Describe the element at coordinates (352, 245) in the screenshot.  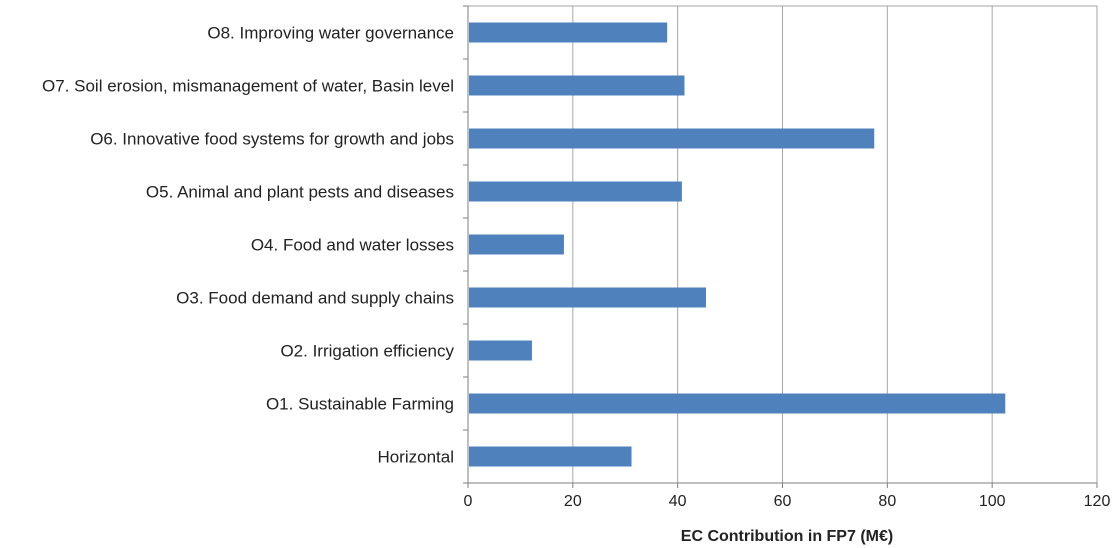
I see `category-label: O4. Food and water losses` at that location.